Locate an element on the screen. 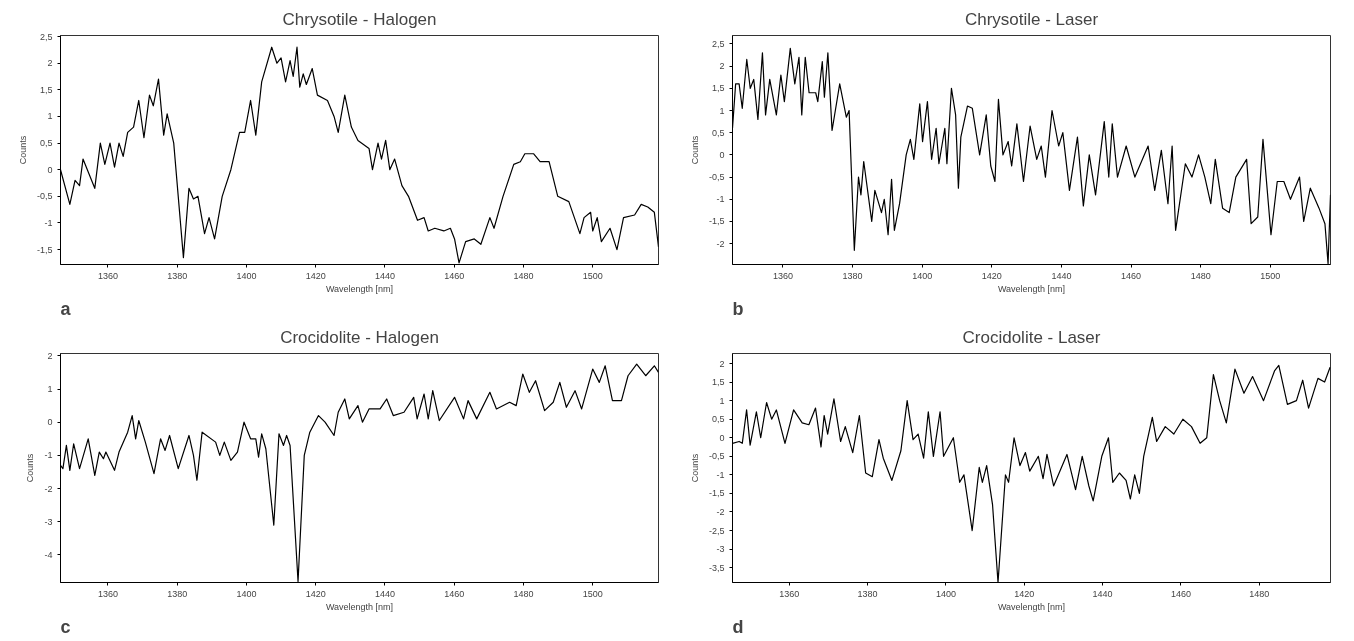  text: d is located at coordinates (738, 626).